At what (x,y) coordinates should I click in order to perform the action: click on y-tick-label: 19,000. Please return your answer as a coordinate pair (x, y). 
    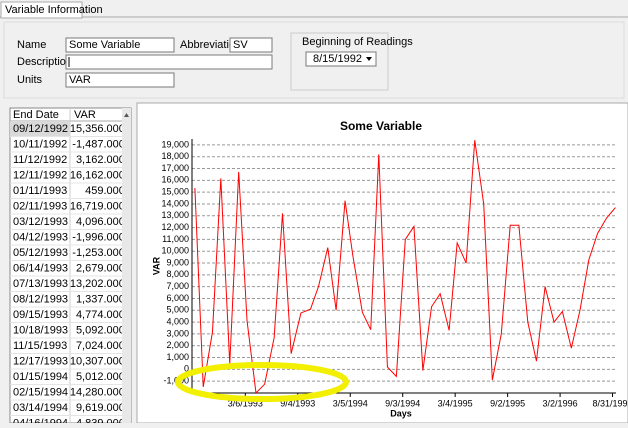
    Looking at the image, I should click on (175, 144).